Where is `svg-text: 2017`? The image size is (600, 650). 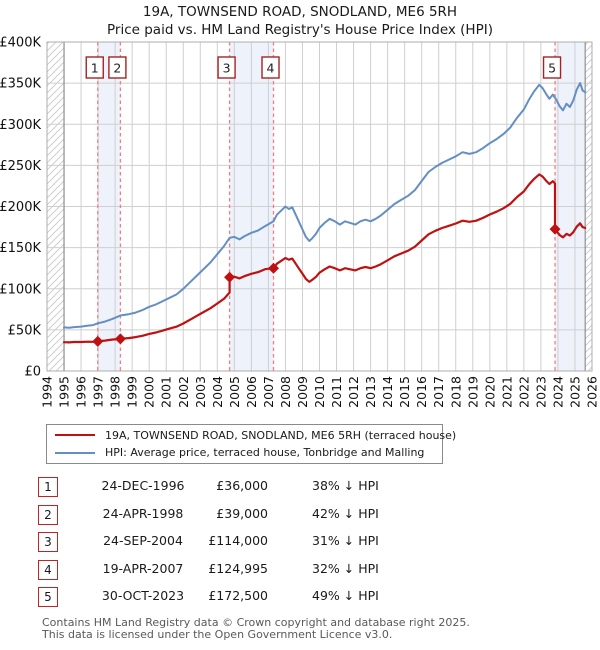 svg-text: 2017 is located at coordinates (438, 392).